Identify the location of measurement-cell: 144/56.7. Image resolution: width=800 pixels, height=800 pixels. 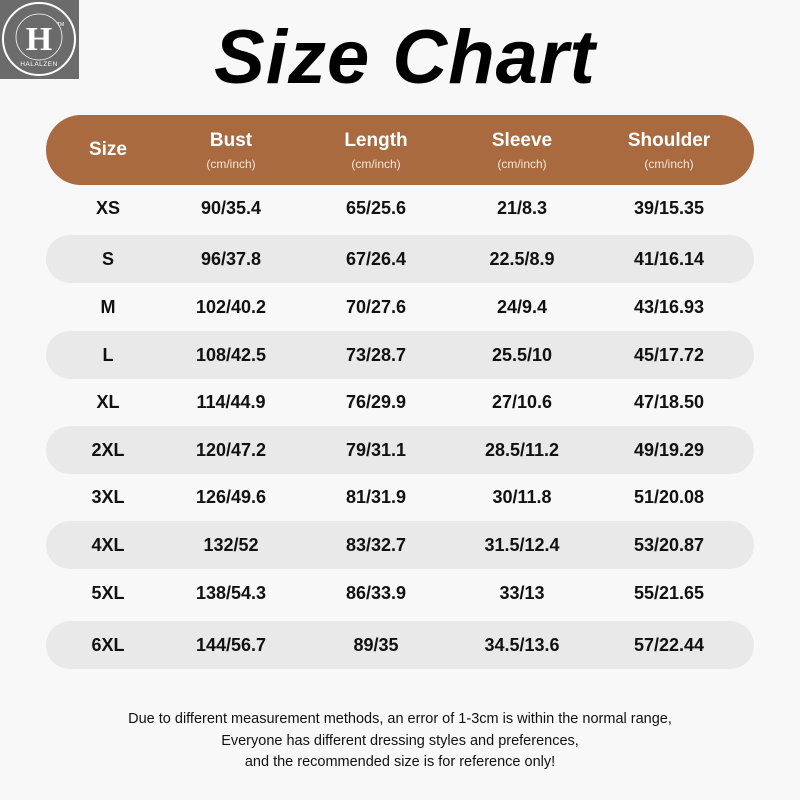
(231, 645).